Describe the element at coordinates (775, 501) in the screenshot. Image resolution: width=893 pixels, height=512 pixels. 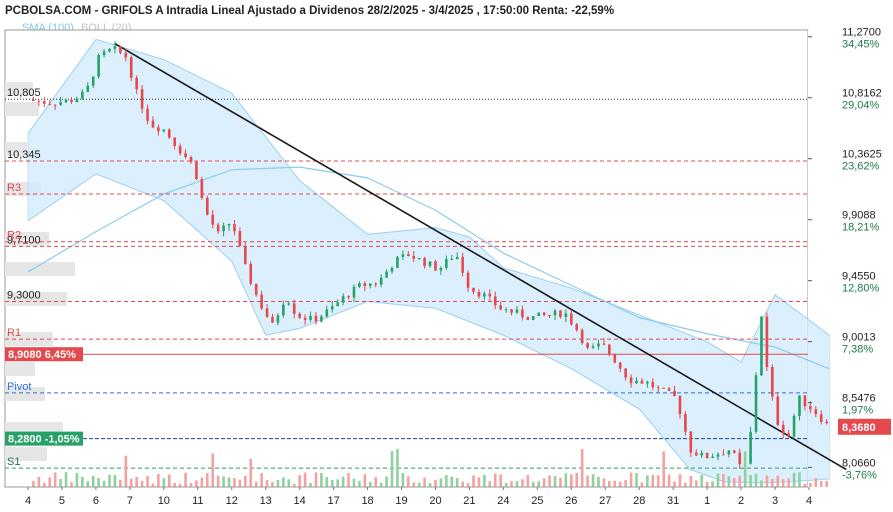
I see `x-tick-label: 3` at that location.